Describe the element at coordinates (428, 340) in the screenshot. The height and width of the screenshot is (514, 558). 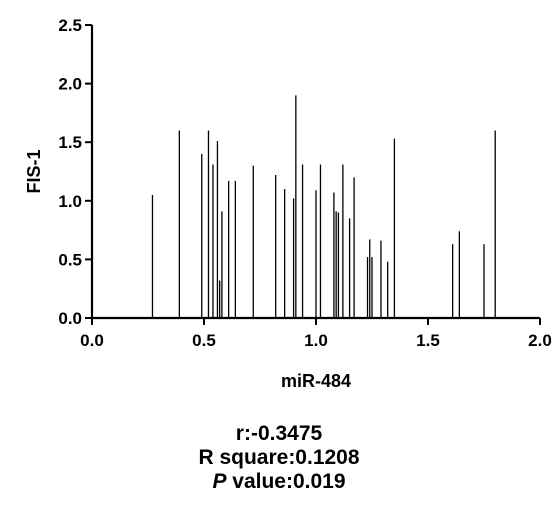
I see `x-tick-label: 1.5` at that location.